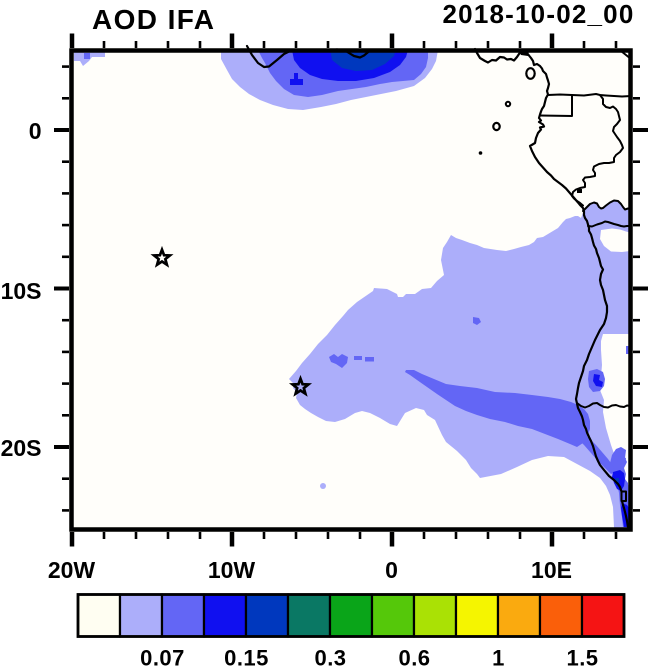 The width and height of the screenshot is (650, 667). Describe the element at coordinates (330, 656) in the screenshot. I see `svg-text: 0.3` at that location.